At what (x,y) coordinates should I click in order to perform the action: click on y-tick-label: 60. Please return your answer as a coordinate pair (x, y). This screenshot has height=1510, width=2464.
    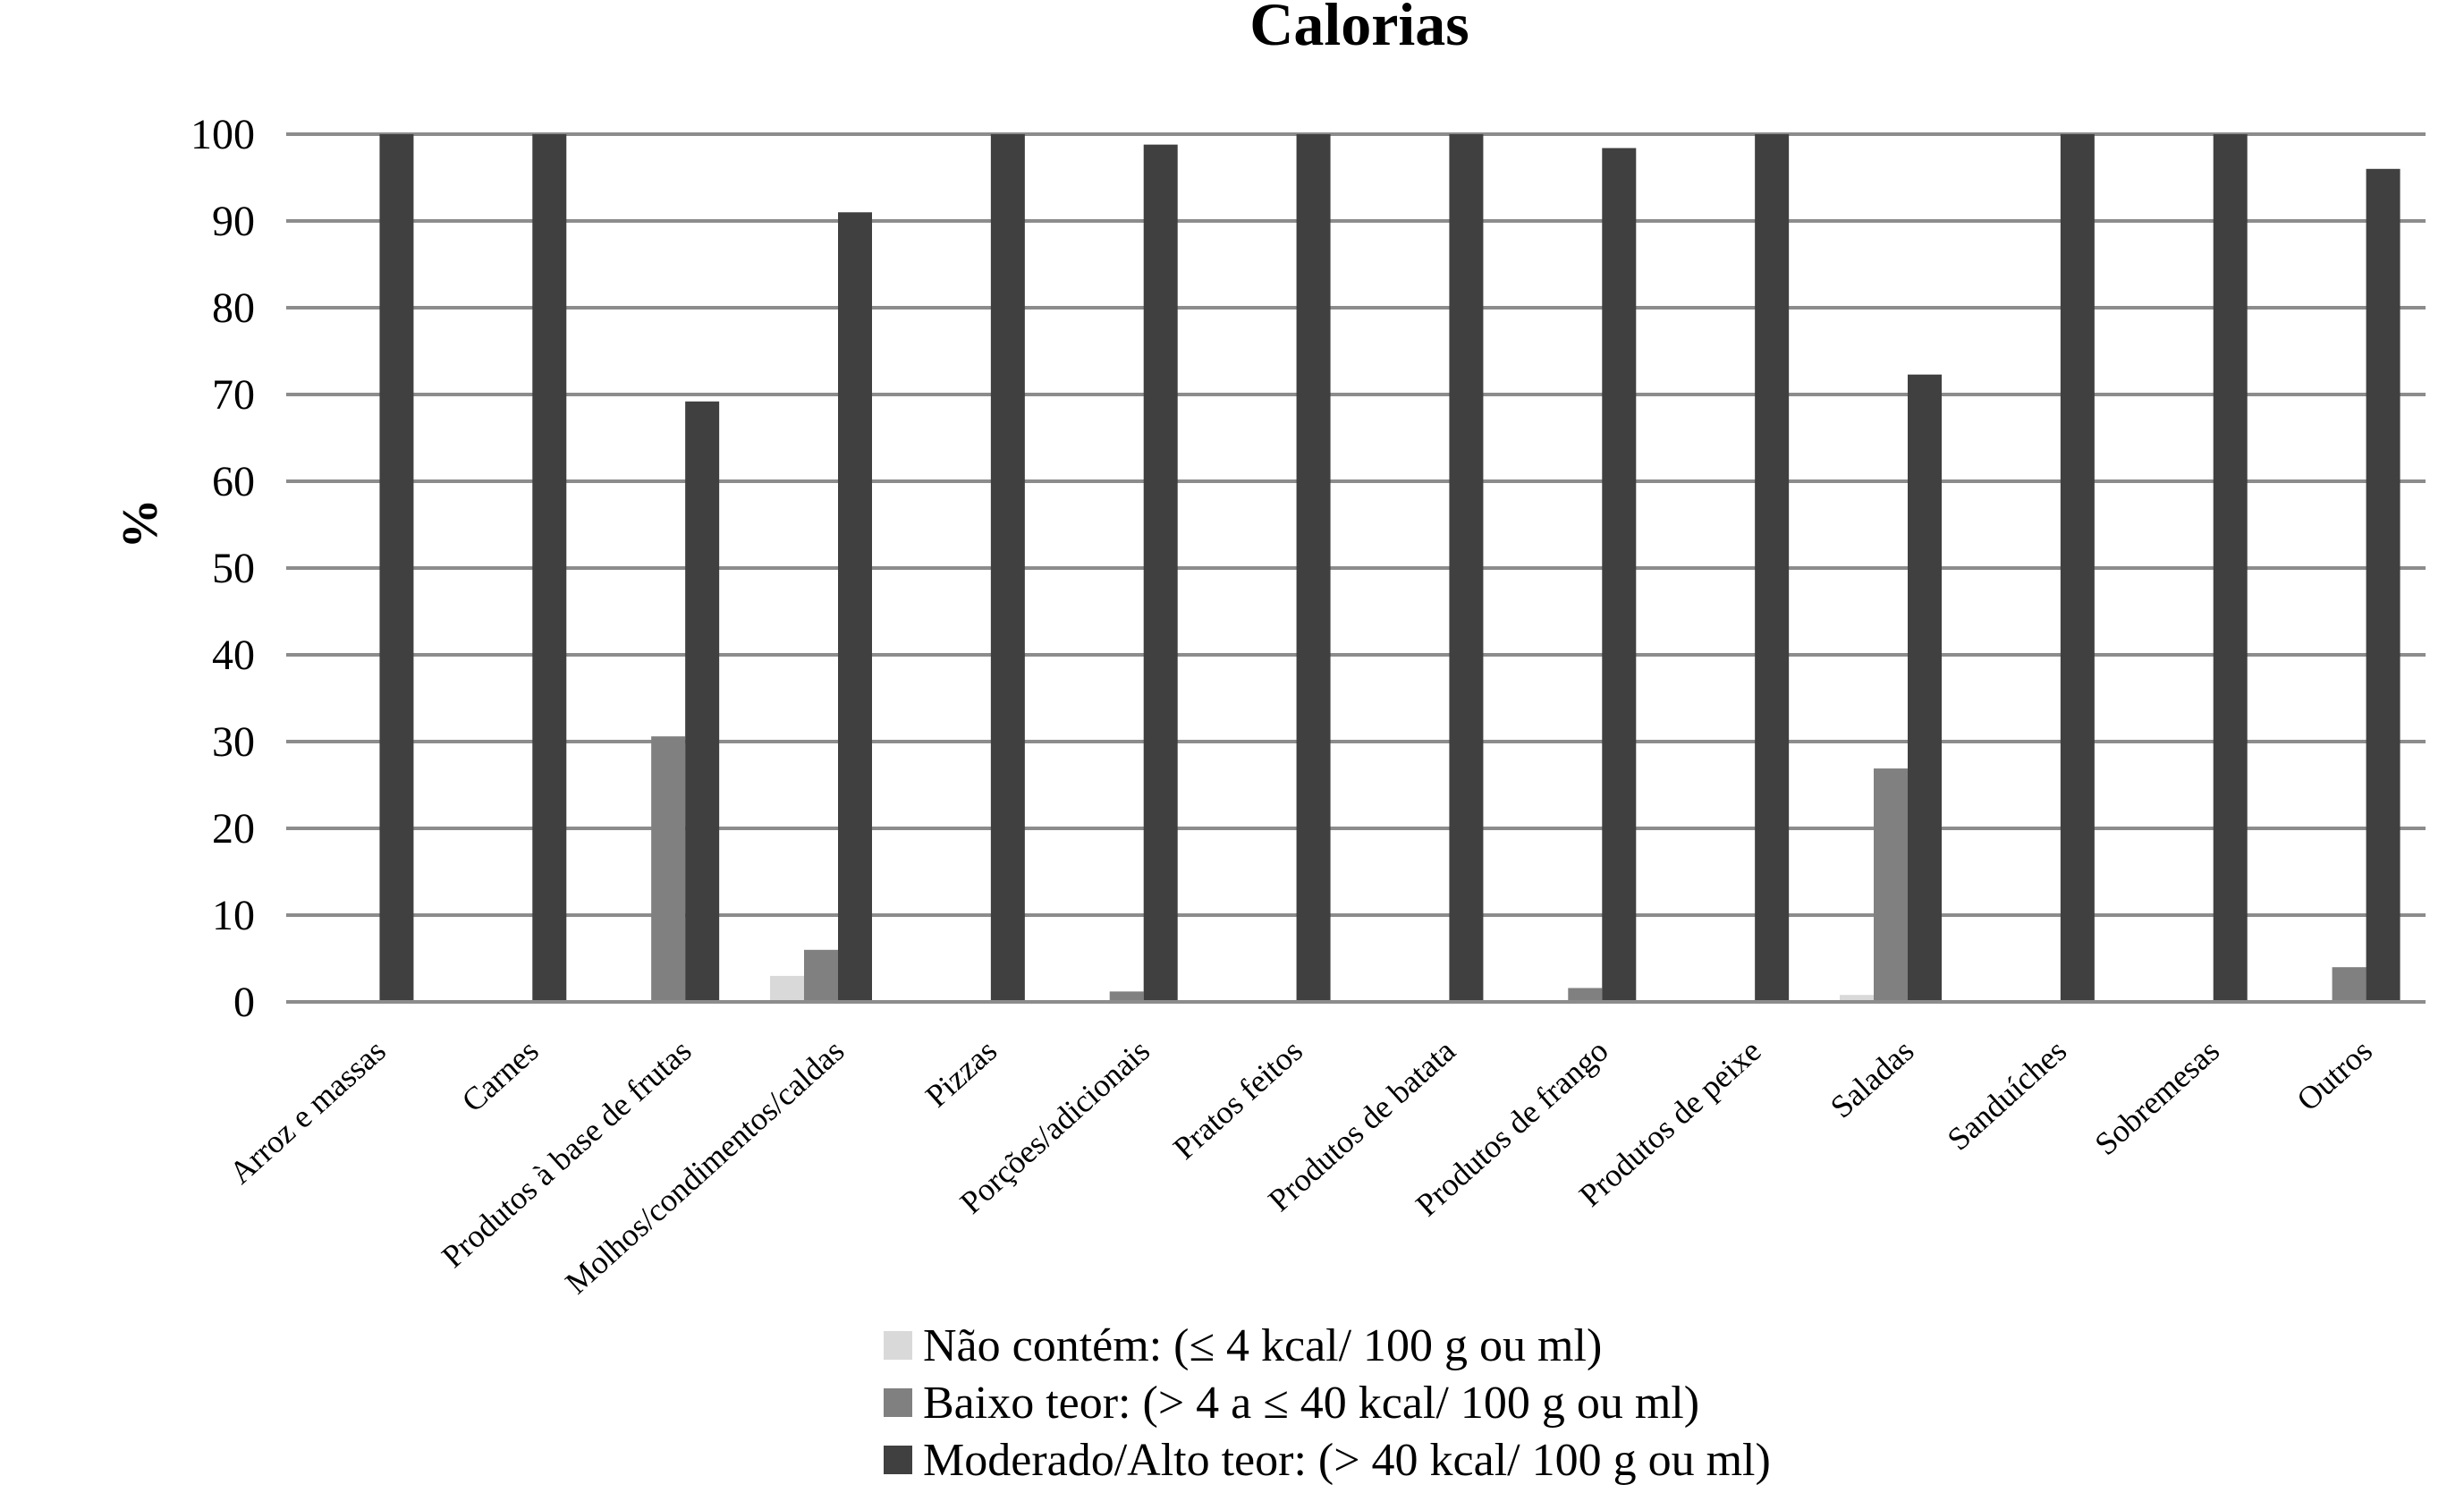
    Looking at the image, I should click on (233, 481).